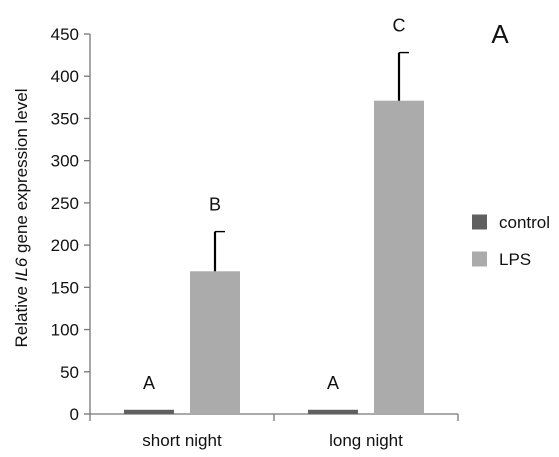 Image resolution: width=559 pixels, height=457 pixels. What do you see at coordinates (366, 440) in the screenshot?
I see `x-category-label: long night` at bounding box center [366, 440].